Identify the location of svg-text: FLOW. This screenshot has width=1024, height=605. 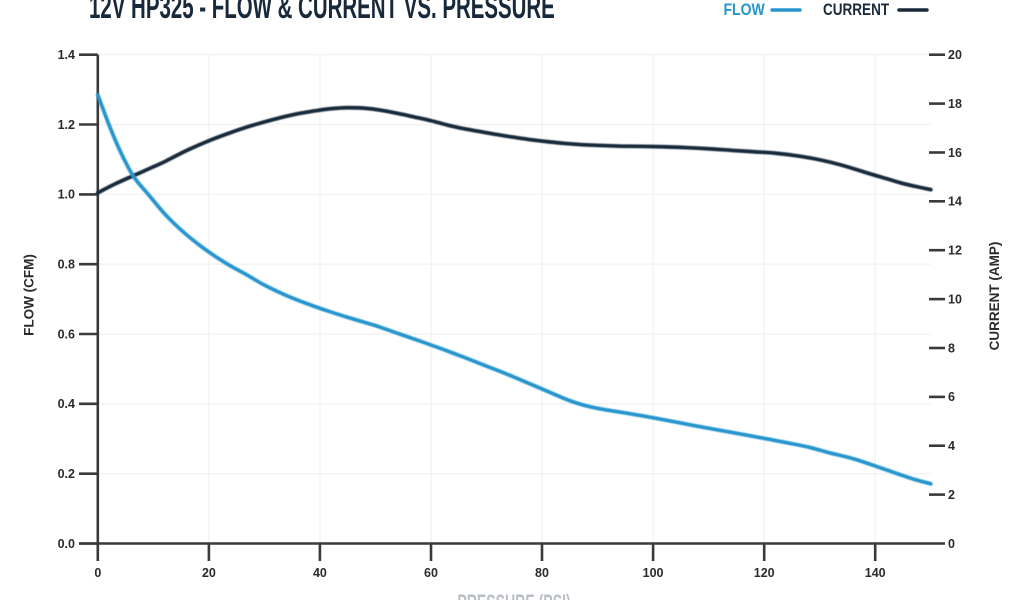
(745, 10).